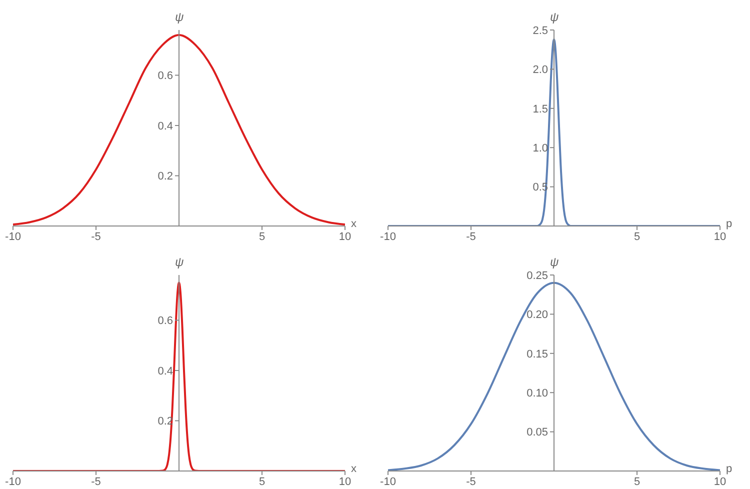 The width and height of the screenshot is (750, 489). Describe the element at coordinates (540, 70) in the screenshot. I see `y-tick-label: 2.0` at that location.